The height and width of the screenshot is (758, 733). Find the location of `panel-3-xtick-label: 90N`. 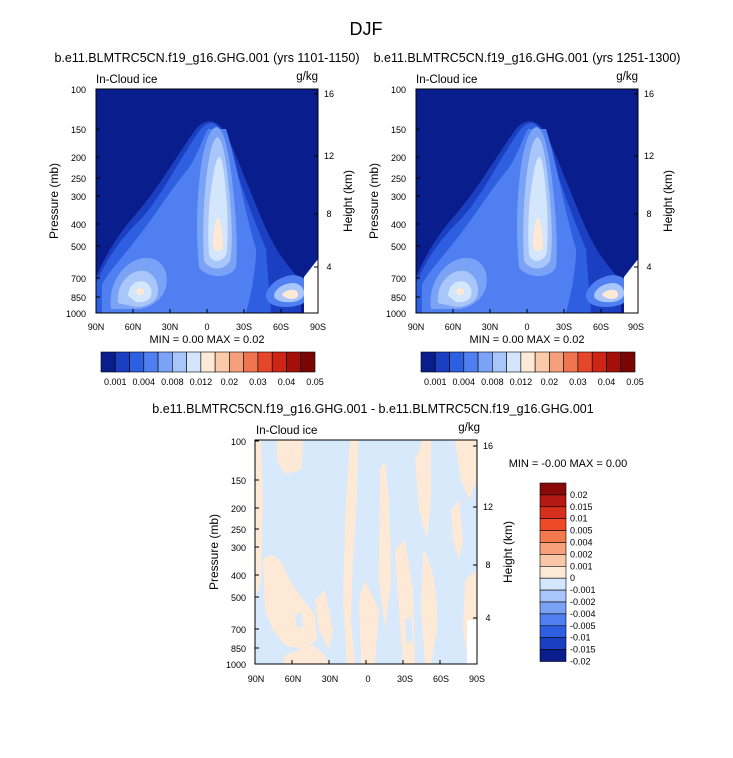

panel-3-xtick-label: 90N is located at coordinates (256, 679).